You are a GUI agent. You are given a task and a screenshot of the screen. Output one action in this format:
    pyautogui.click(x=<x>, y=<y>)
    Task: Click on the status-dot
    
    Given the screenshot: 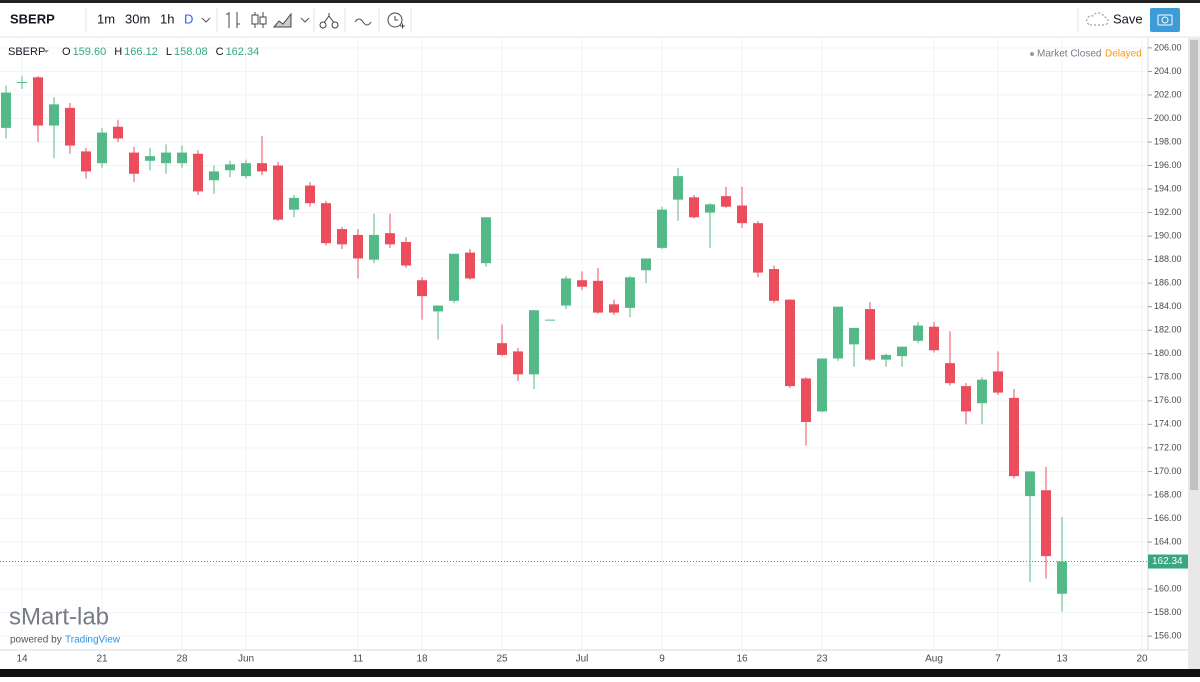 What is the action you would take?
    pyautogui.click(x=1032, y=54)
    